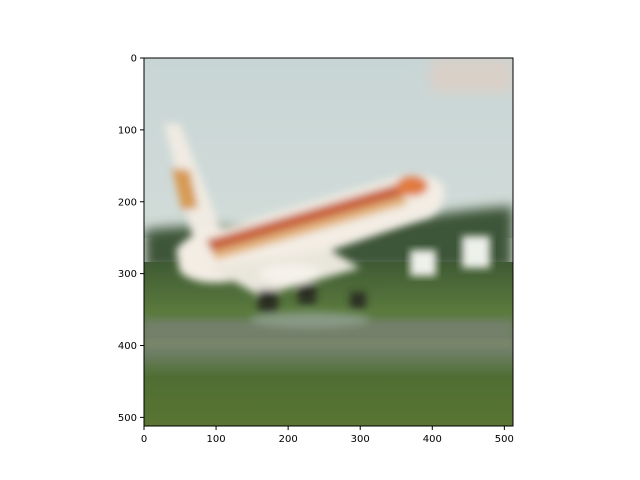 This screenshot has width=640, height=480. Describe the element at coordinates (185, 189) in the screenshot. I see `tail-logo` at that location.